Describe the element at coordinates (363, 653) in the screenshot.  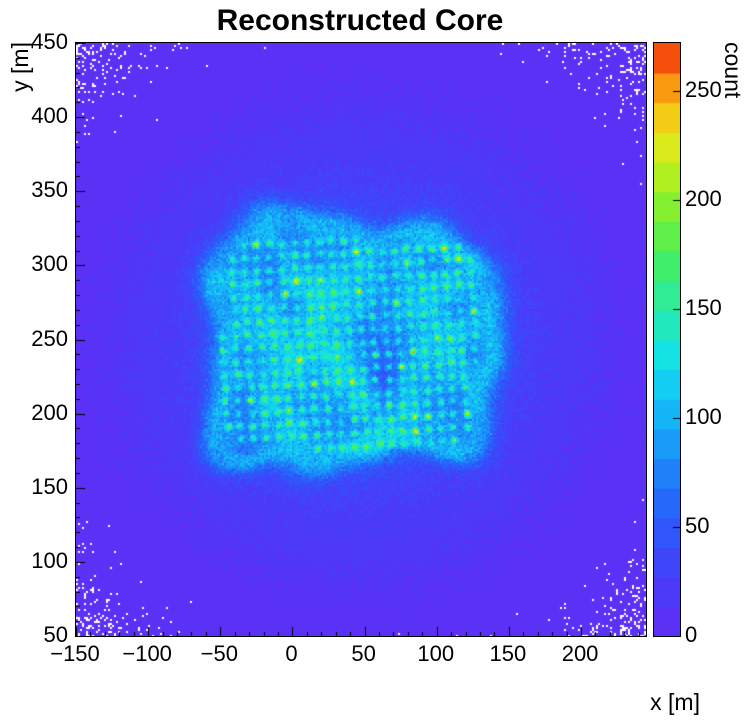
I see `x-tick-label: 50` at that location.